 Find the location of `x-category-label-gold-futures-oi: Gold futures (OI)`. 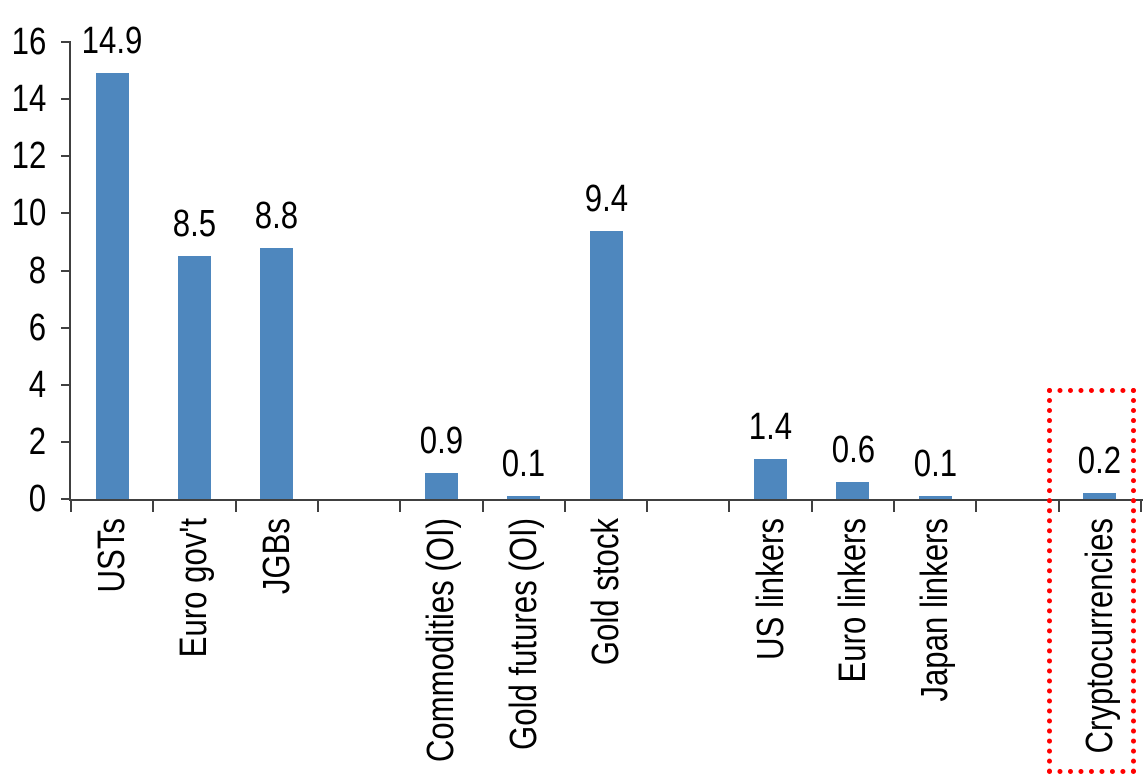

x-category-label-gold-futures-oi: Gold futures (OI) is located at coordinates (523, 634).